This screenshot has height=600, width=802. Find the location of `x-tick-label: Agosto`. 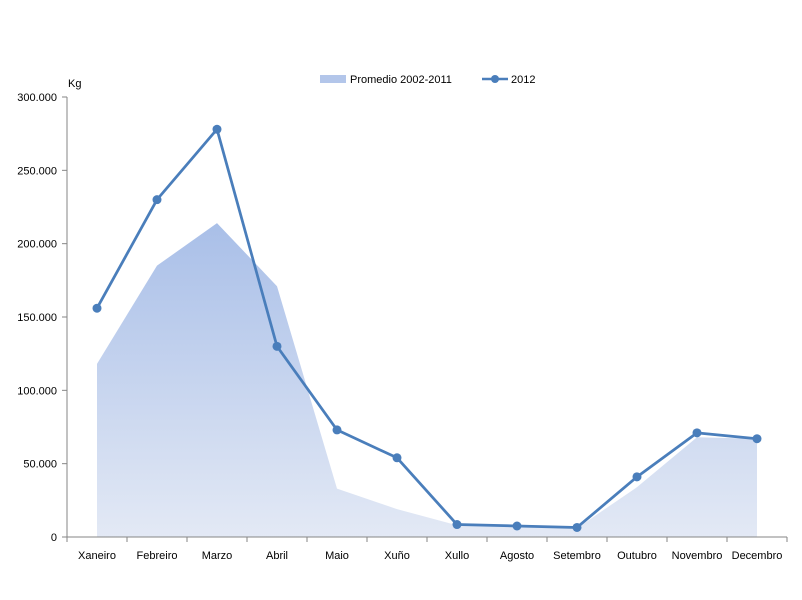

x-tick-label: Agosto is located at coordinates (517, 556).